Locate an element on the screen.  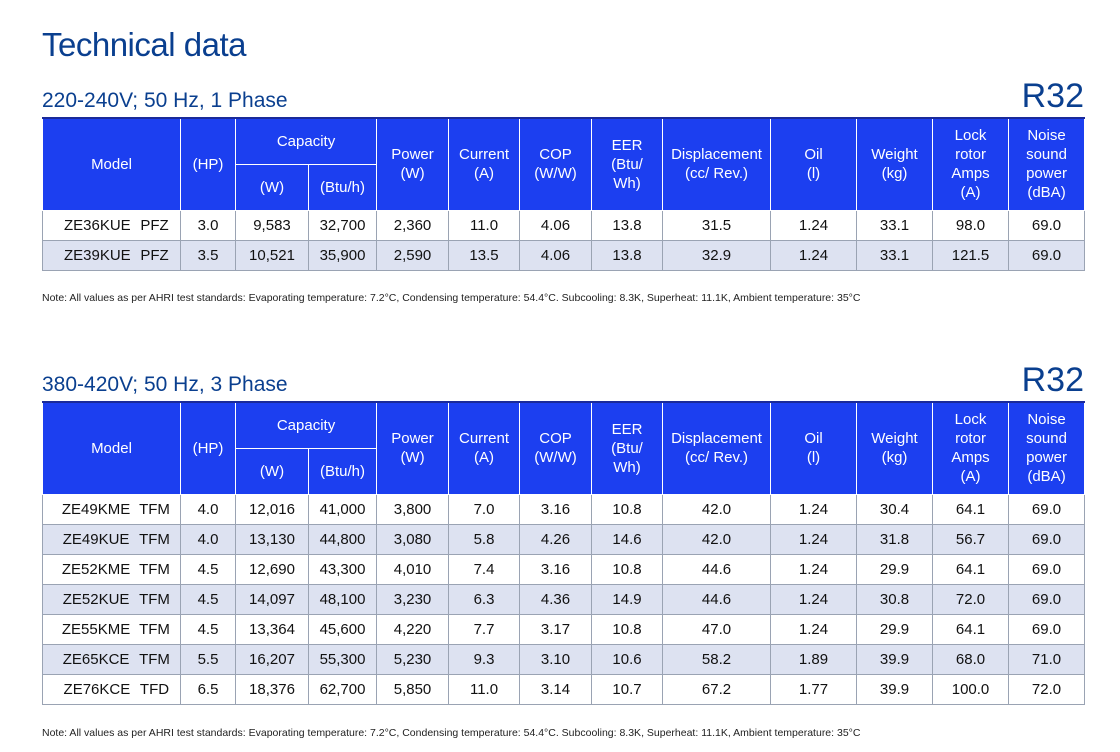
cell-power: 3,080 is located at coordinates (413, 539).